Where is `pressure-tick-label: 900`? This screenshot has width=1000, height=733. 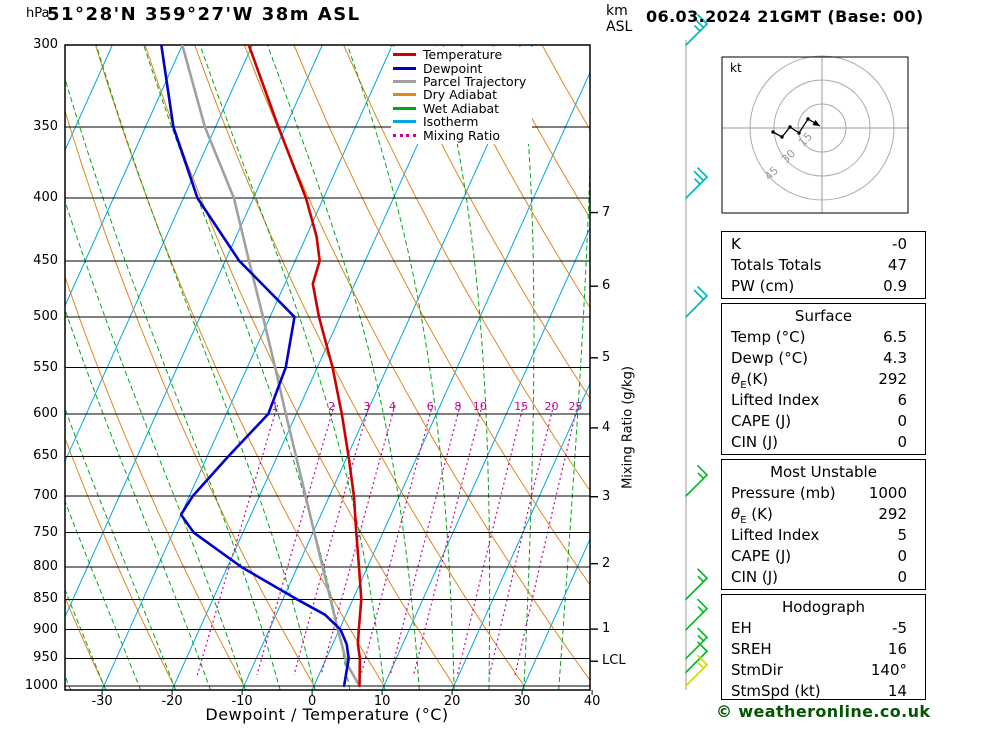
pressure-tick-label: 900 is located at coordinates (45, 629).